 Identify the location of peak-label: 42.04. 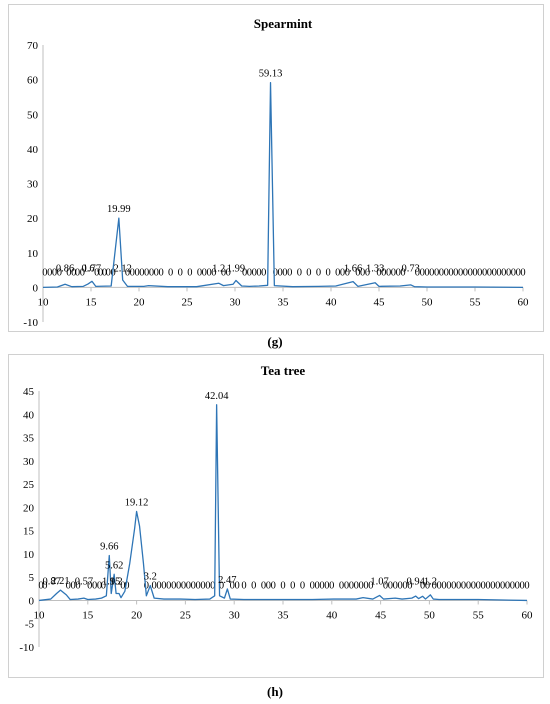
(217, 396).